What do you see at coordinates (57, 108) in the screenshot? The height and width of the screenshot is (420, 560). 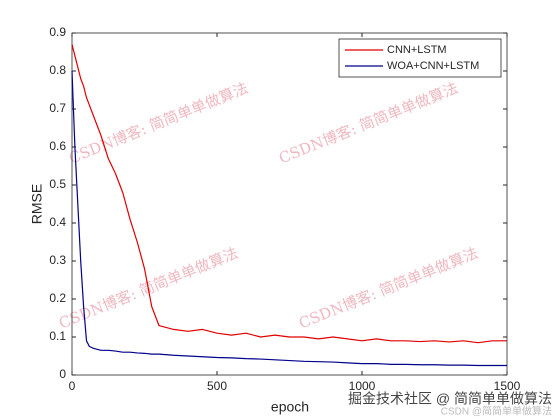 I see `y-tick-label: 0.7` at bounding box center [57, 108].